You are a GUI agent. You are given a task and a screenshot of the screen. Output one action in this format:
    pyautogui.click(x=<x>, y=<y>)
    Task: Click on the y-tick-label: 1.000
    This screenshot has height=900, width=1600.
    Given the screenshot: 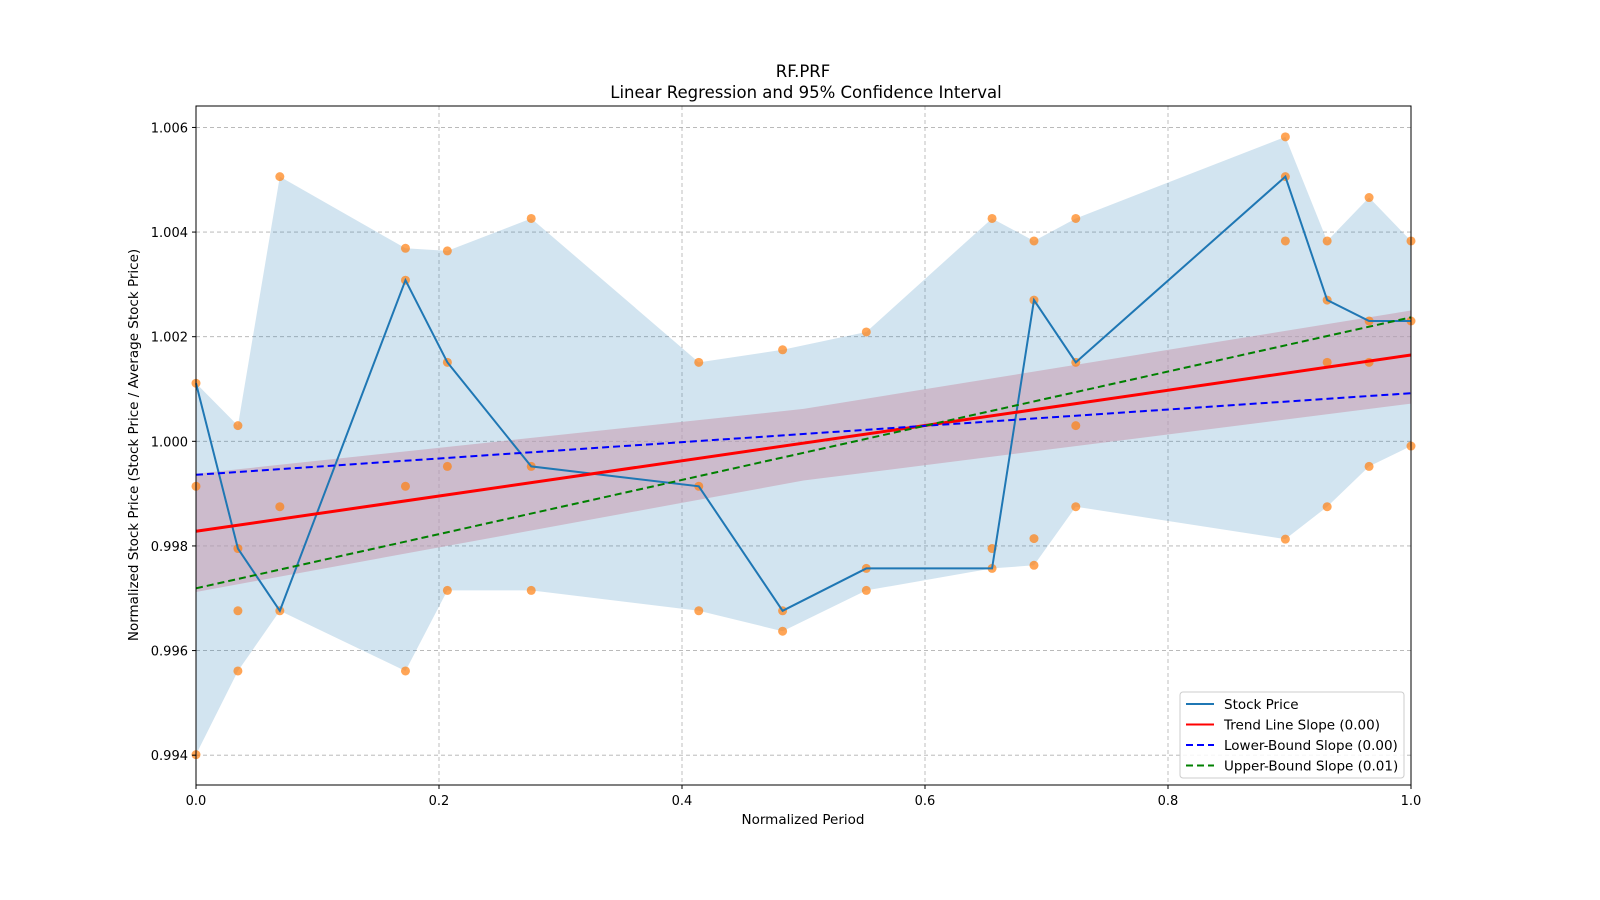 What is the action you would take?
    pyautogui.click(x=169, y=442)
    